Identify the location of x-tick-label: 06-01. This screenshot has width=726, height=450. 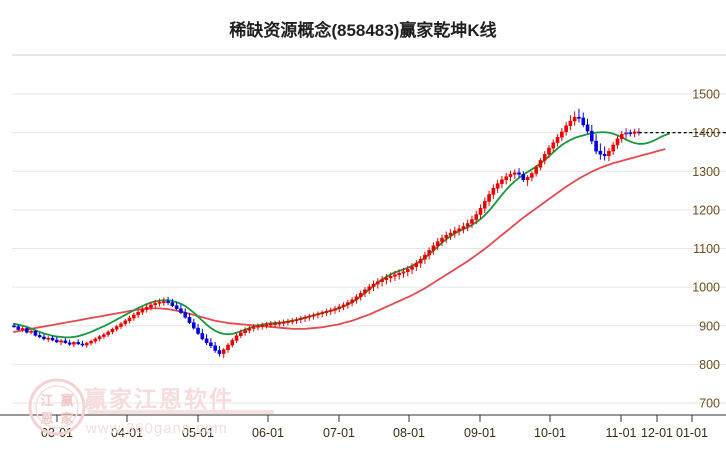
(268, 433).